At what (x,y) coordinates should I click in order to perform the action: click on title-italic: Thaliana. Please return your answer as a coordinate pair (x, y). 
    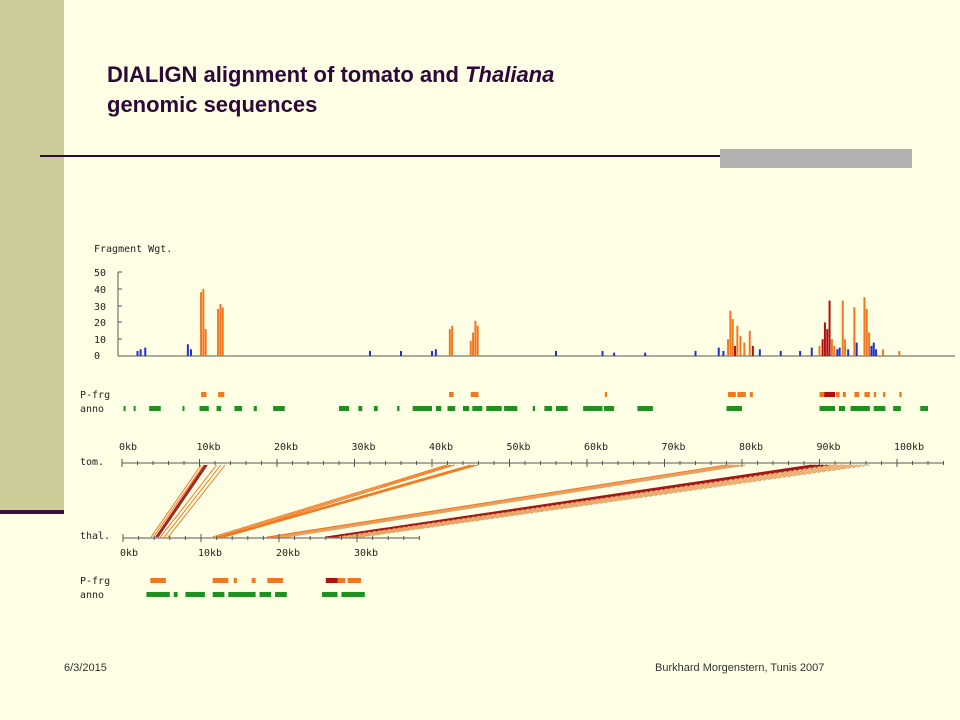
    Looking at the image, I should click on (510, 74).